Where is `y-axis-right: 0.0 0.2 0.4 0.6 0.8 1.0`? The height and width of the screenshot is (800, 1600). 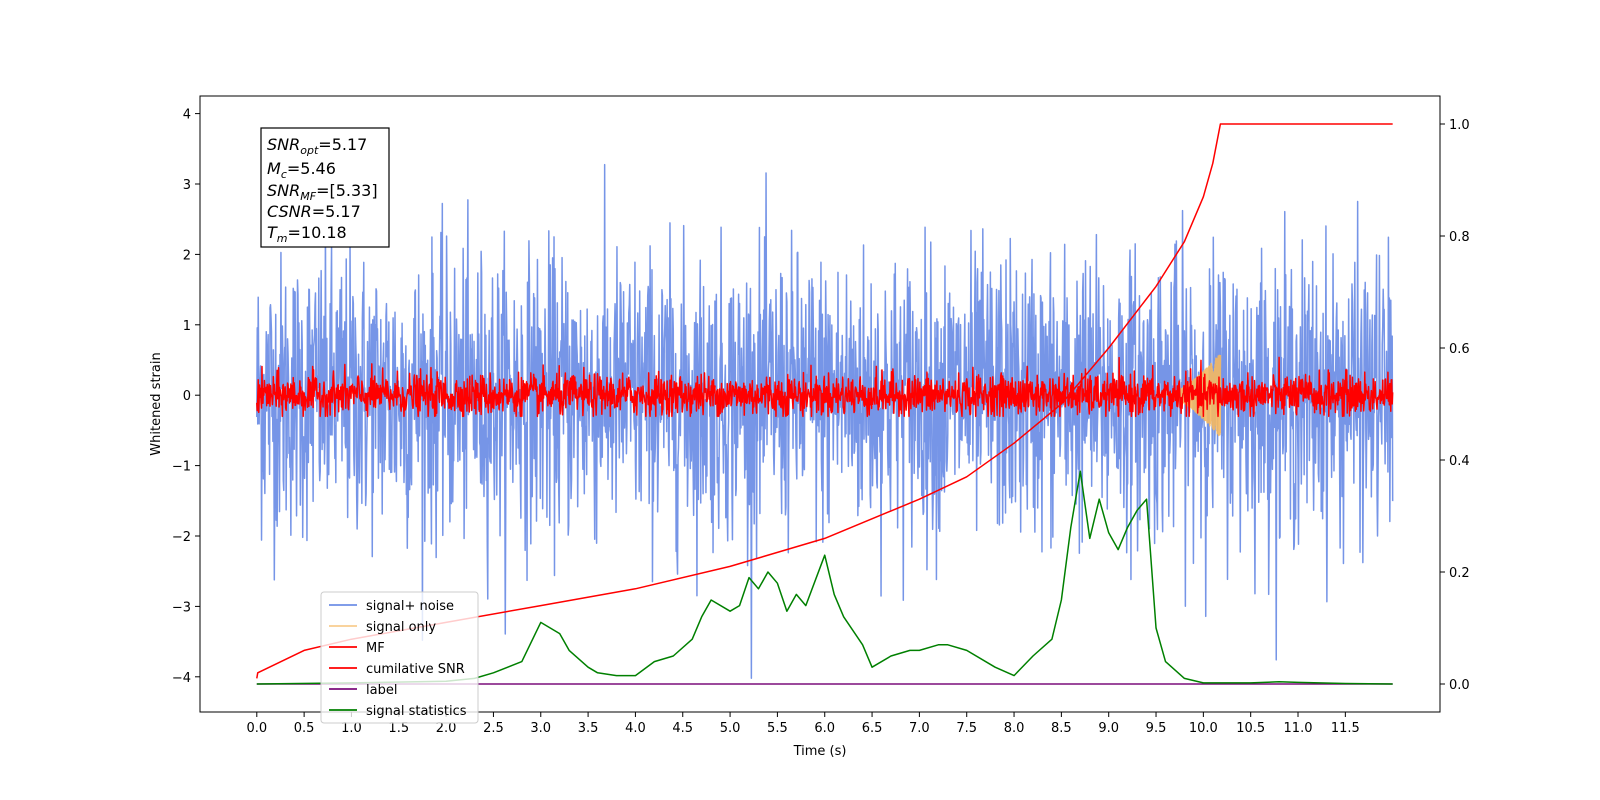 y-axis-right: 0.0 0.2 0.4 0.6 0.8 1.0 is located at coordinates (1455, 405).